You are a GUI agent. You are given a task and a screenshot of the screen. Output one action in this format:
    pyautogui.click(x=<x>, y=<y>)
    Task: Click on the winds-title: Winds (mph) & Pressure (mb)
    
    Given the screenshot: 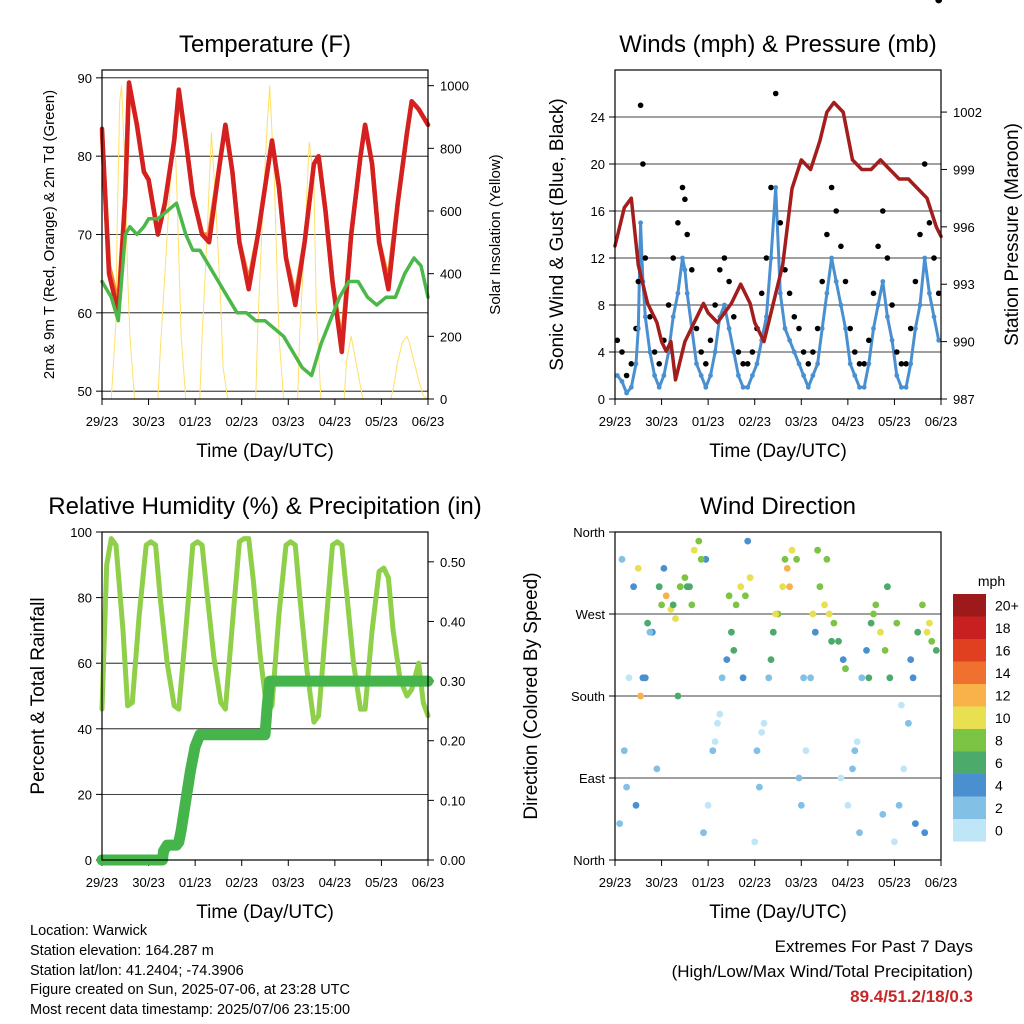 What is the action you would take?
    pyautogui.click(x=777, y=44)
    